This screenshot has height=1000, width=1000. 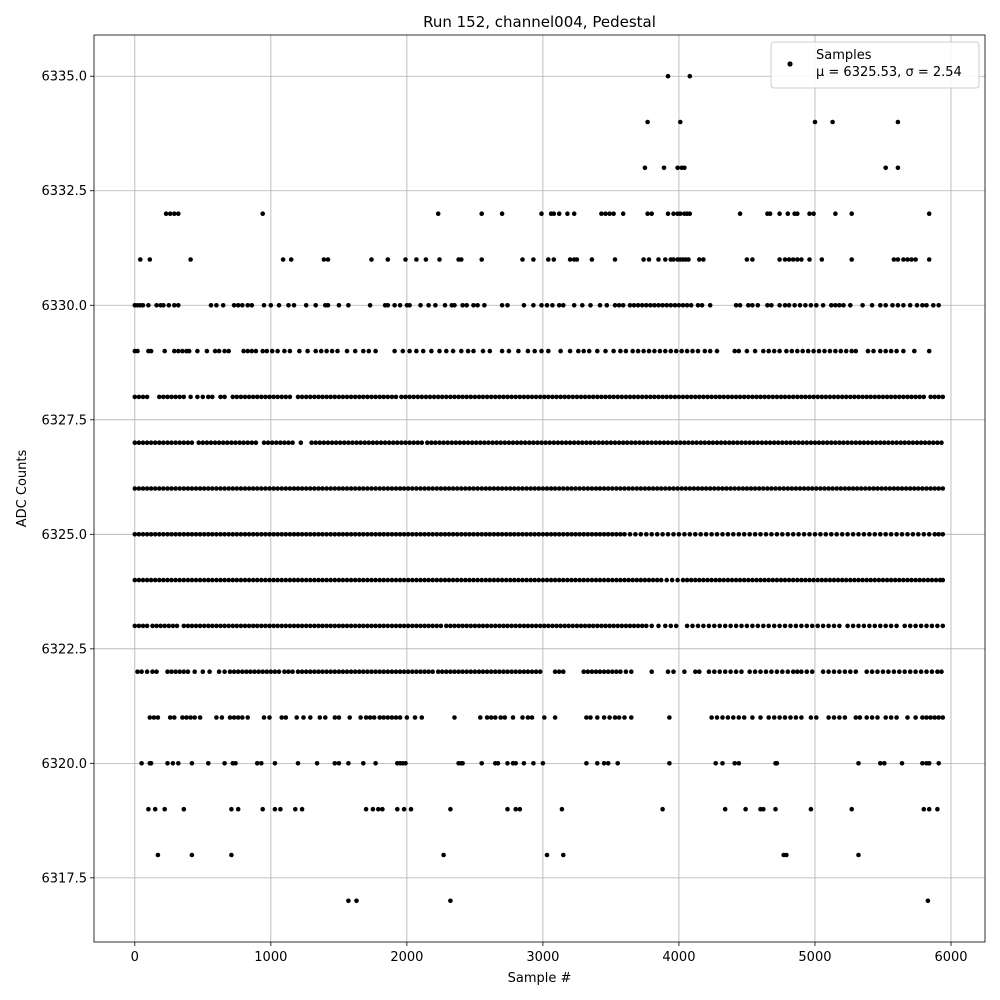 What do you see at coordinates (844, 55) in the screenshot?
I see `legend-series-name: Samples` at bounding box center [844, 55].